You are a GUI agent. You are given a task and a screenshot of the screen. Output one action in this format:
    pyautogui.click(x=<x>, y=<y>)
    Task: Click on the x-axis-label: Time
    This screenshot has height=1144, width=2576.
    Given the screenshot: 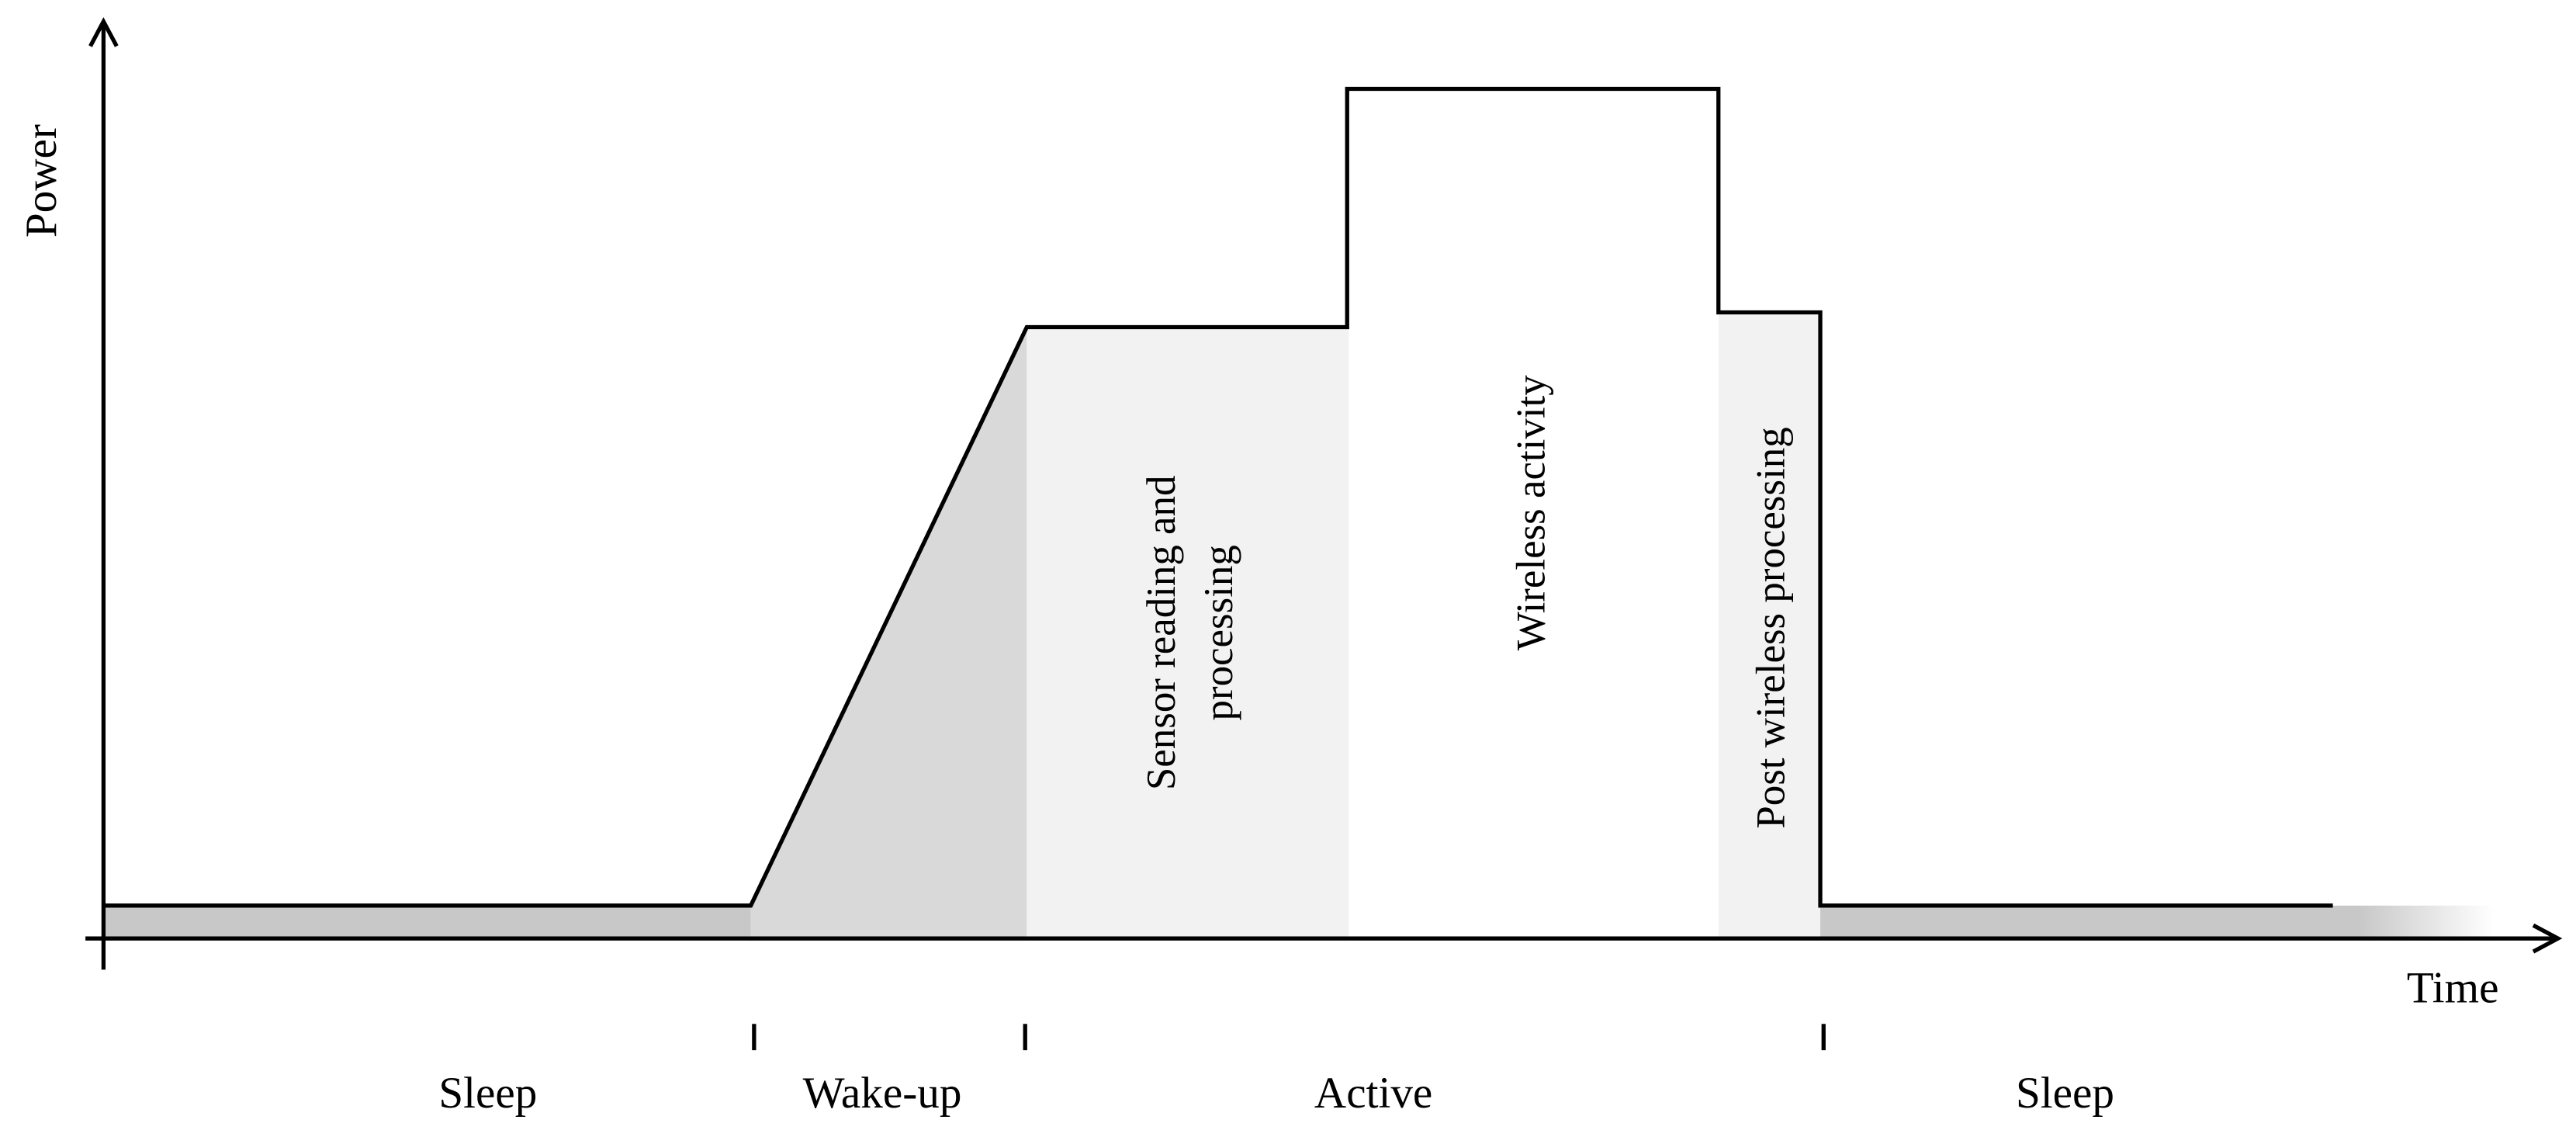 What is the action you would take?
    pyautogui.click(x=2453, y=989)
    